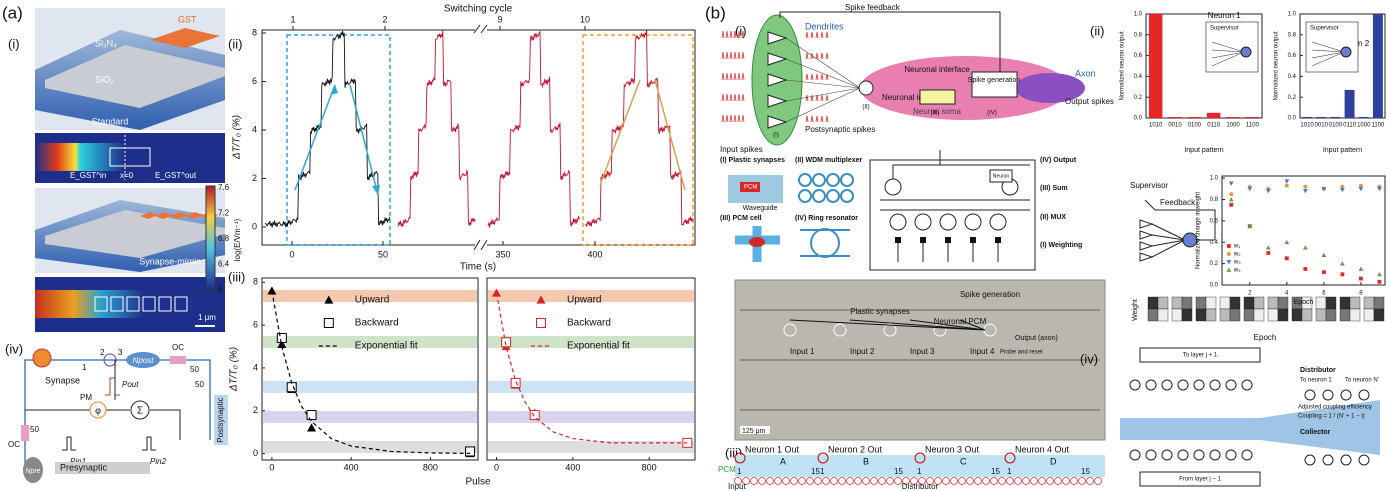  I want to click on subpanel-label: (iii), so click(236, 276).